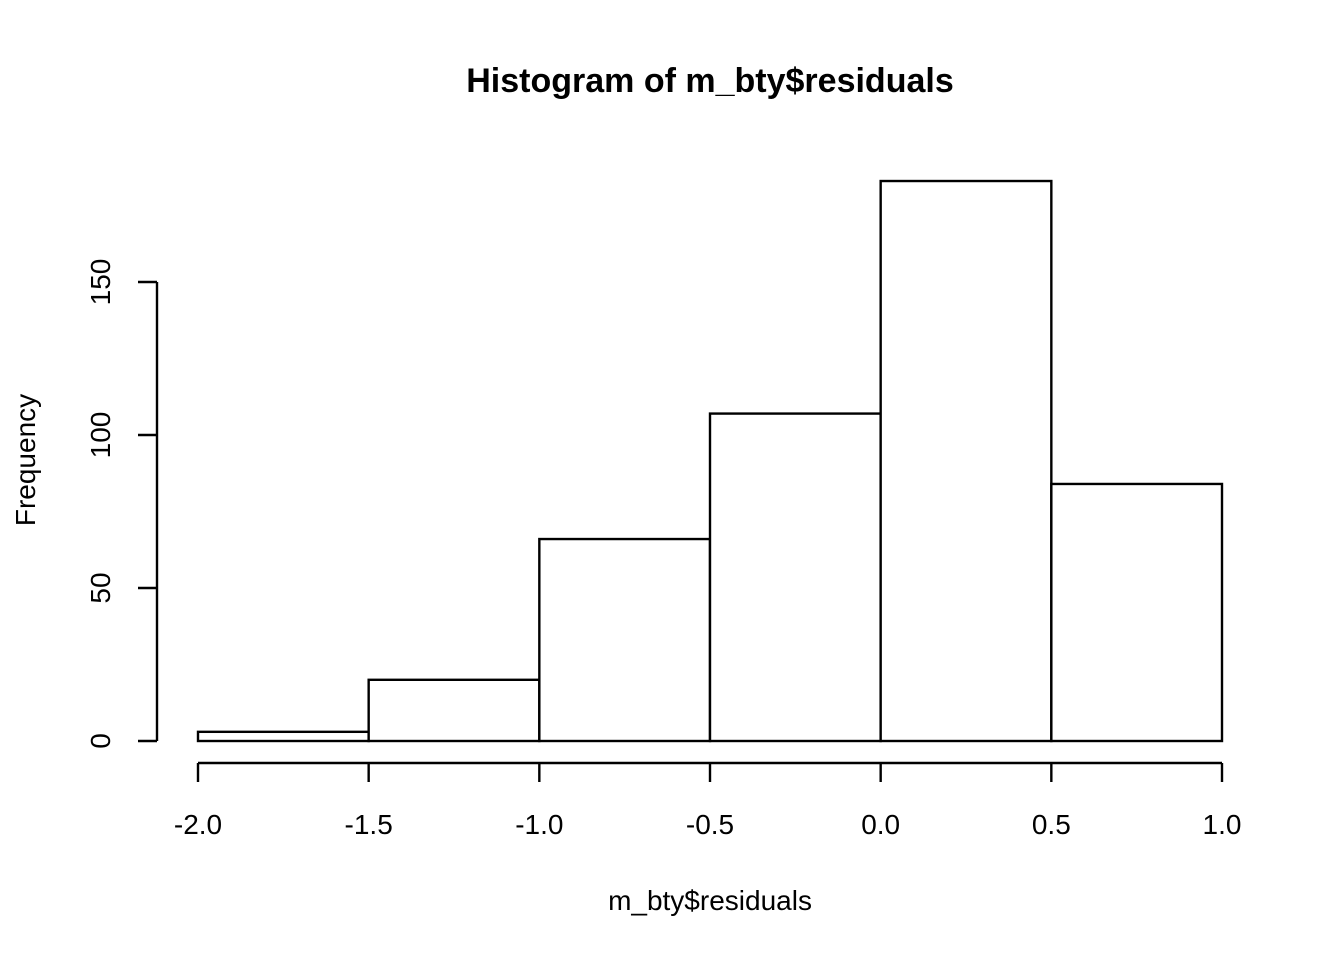 The width and height of the screenshot is (1344, 960). Describe the element at coordinates (710, 824) in the screenshot. I see `x-tick-label: -0.5` at that location.